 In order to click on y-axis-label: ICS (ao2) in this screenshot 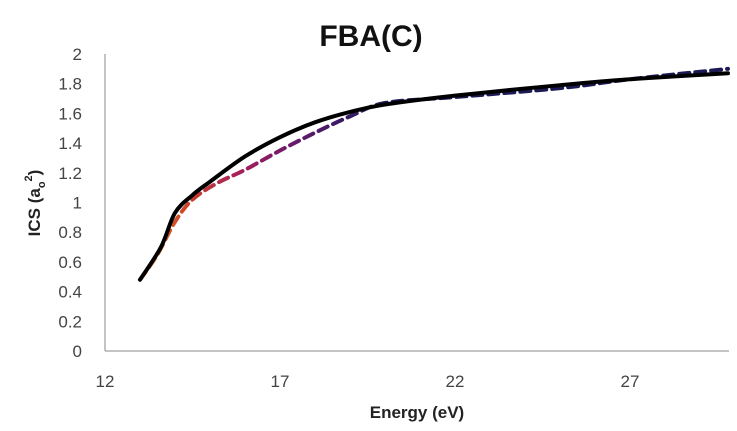, I will do `click(35, 203)`.